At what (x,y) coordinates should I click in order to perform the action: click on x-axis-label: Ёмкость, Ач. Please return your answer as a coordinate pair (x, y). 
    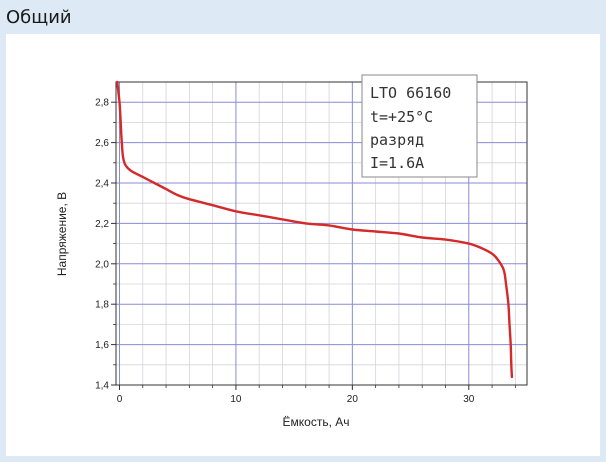
    Looking at the image, I should click on (316, 422).